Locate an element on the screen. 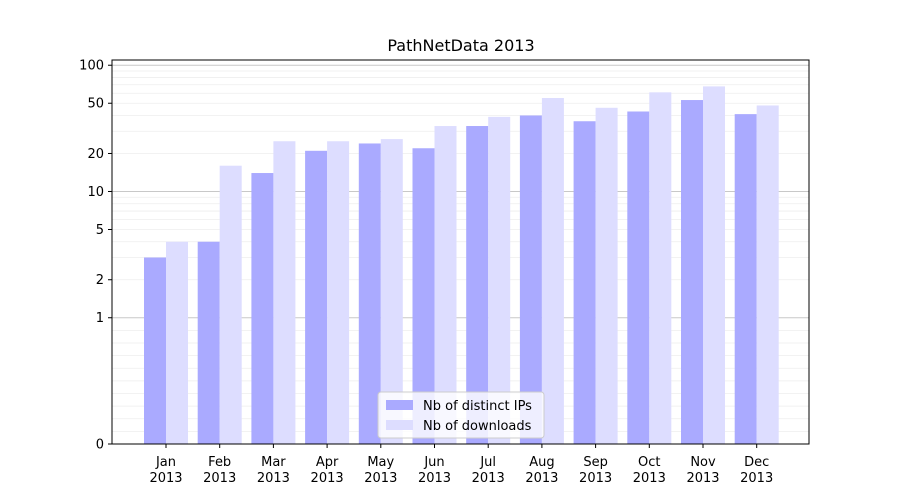  legend-label: Nb of distinct IPs is located at coordinates (477, 406).